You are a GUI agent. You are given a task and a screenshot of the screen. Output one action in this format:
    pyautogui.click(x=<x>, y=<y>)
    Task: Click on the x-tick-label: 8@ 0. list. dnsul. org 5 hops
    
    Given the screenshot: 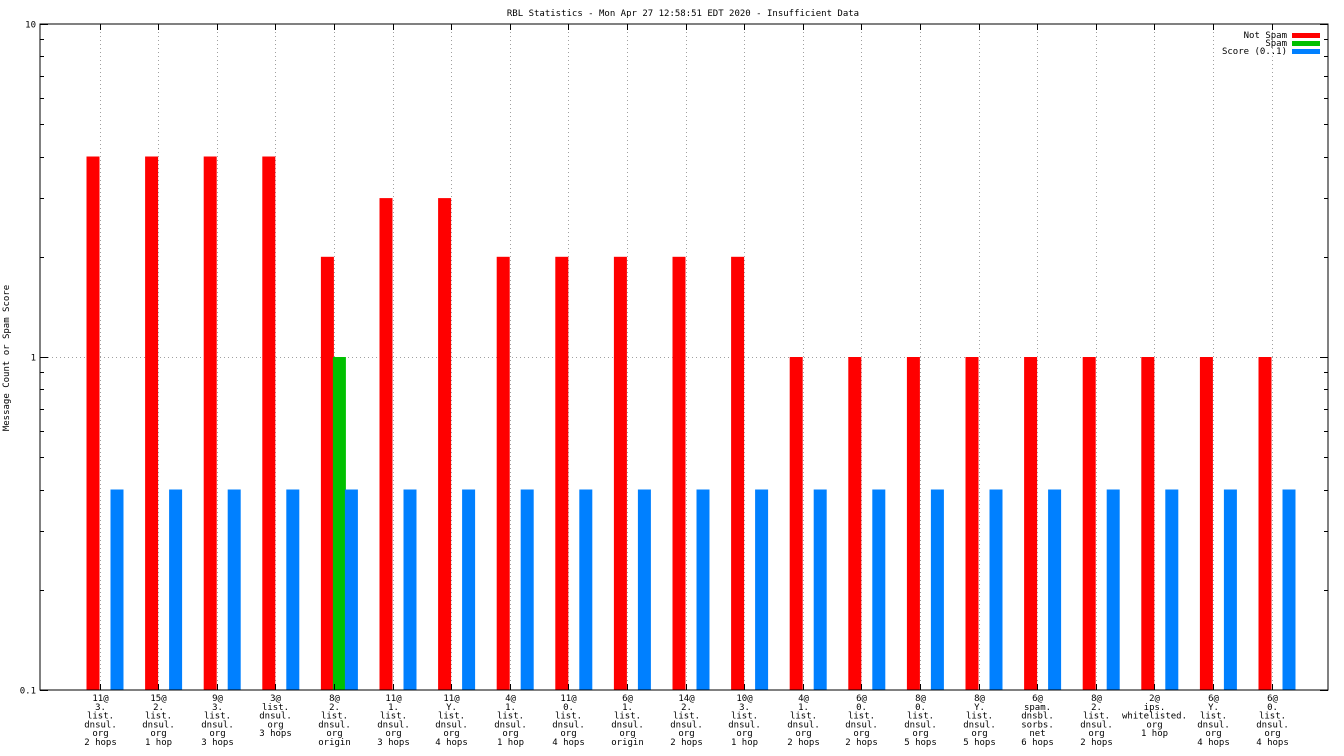 What is the action you would take?
    pyautogui.click(x=920, y=721)
    